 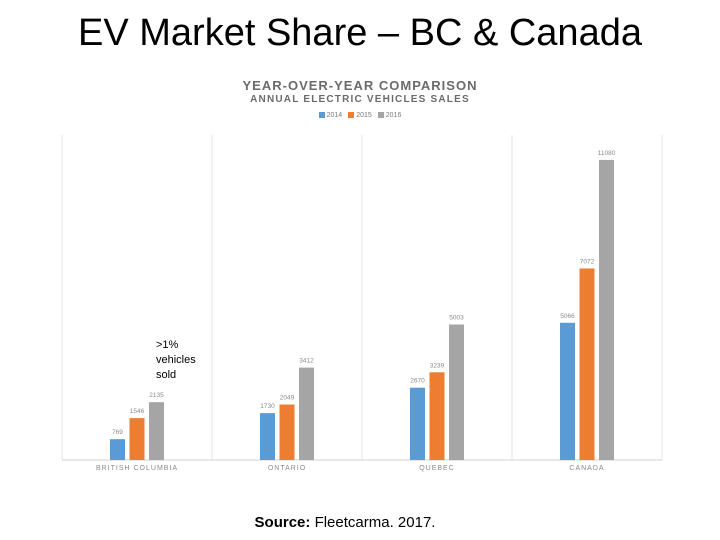 I want to click on x-tick-label: BRITISH COLUMBIA, so click(x=137, y=468).